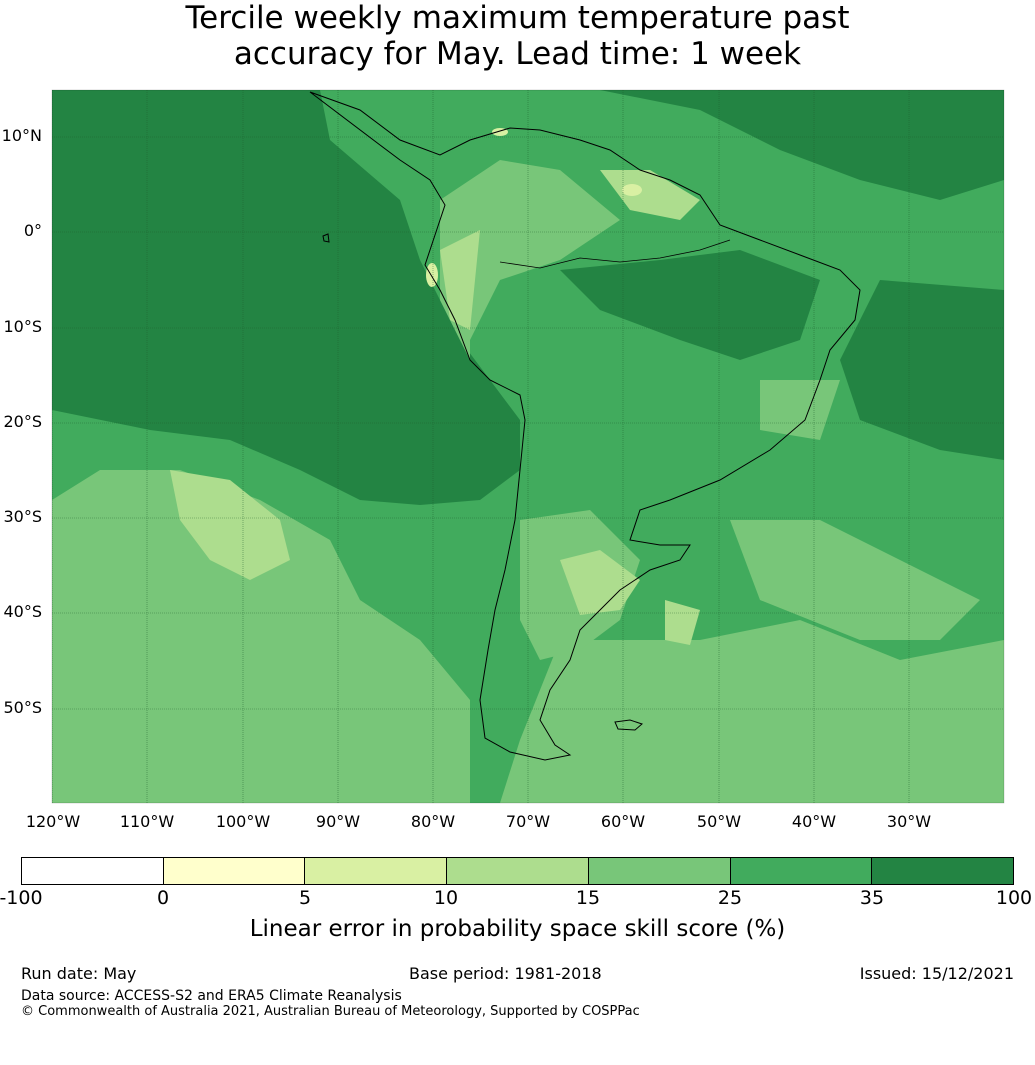  What do you see at coordinates (243, 821) in the screenshot?
I see `lon-label-100w: 100°W` at bounding box center [243, 821].